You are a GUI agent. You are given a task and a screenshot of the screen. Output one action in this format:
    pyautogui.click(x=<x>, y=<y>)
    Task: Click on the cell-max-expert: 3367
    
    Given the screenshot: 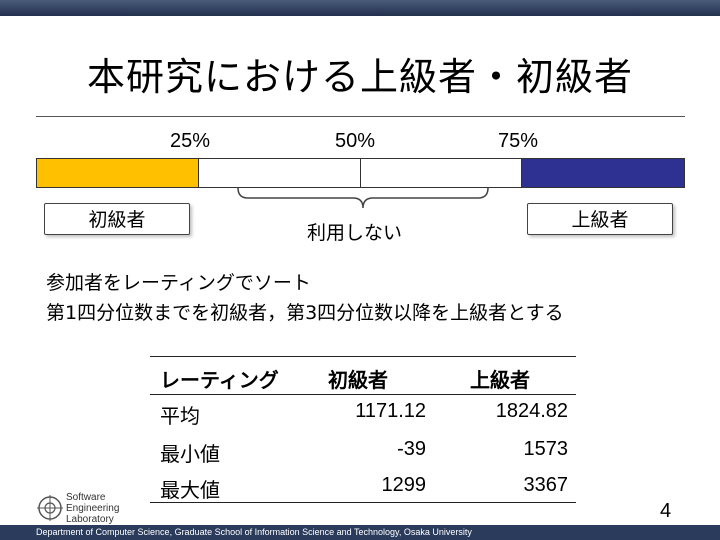 What is the action you would take?
    pyautogui.click(x=546, y=485)
    